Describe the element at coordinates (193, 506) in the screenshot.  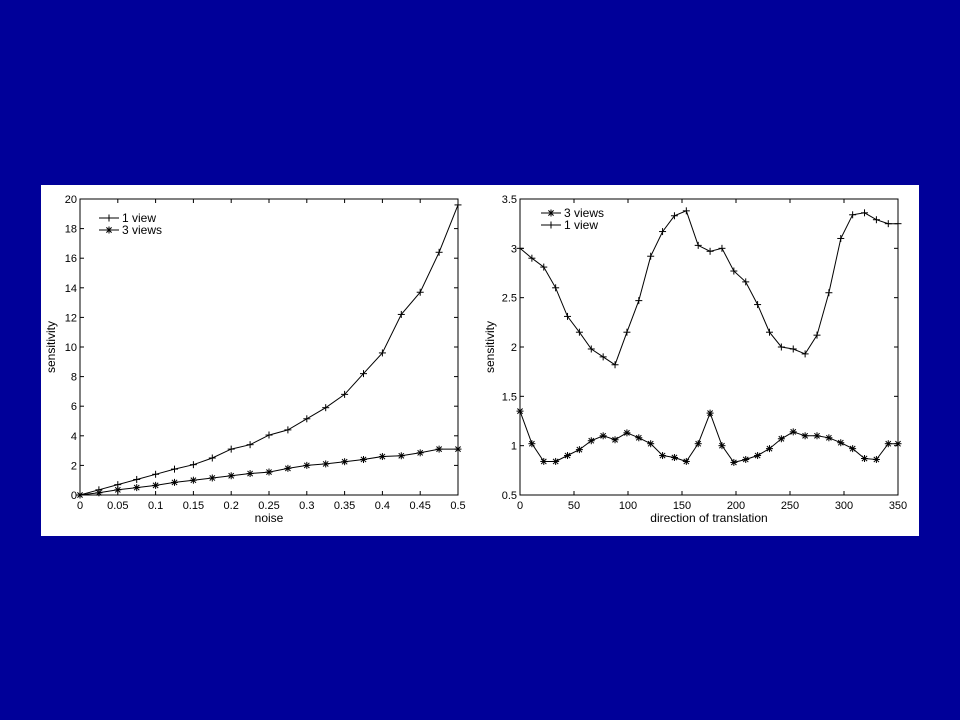
I see `chart-1-x-tick-label: 0.15` at that location.